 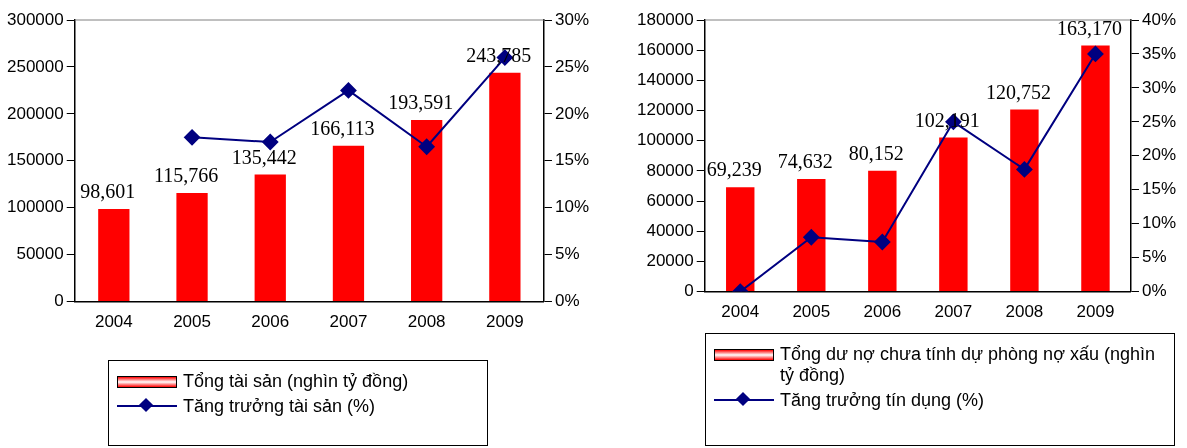 I want to click on y-tick-label: 300000, so click(x=35, y=19).